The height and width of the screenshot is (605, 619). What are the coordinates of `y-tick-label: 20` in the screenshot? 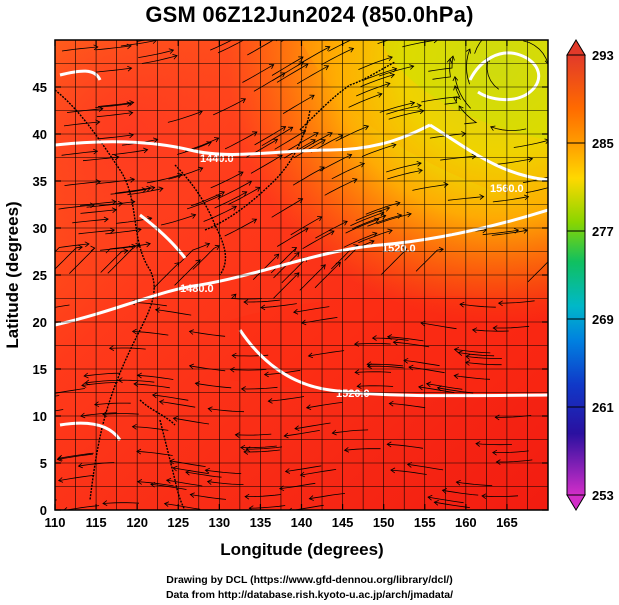 It's located at (40, 322).